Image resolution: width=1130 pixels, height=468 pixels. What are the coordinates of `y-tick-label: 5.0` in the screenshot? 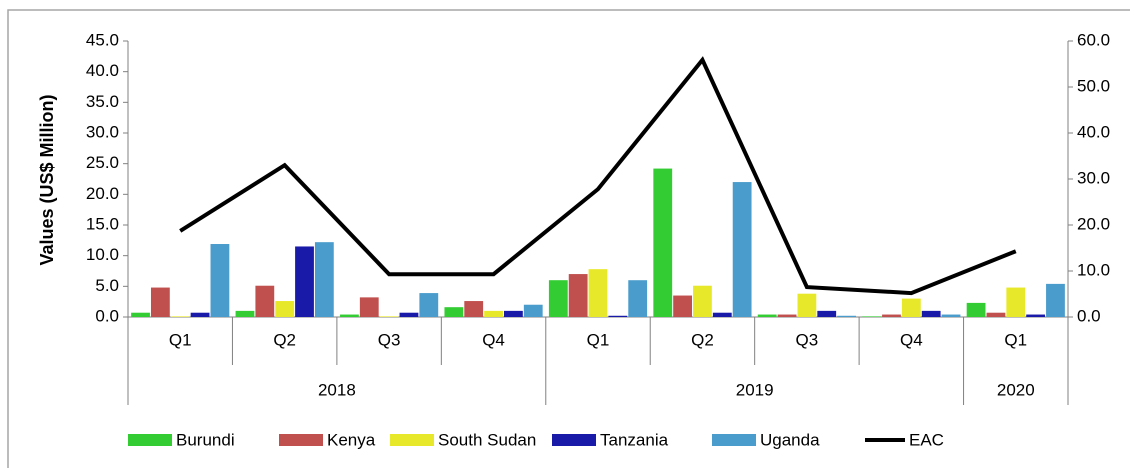 It's located at (107, 285).